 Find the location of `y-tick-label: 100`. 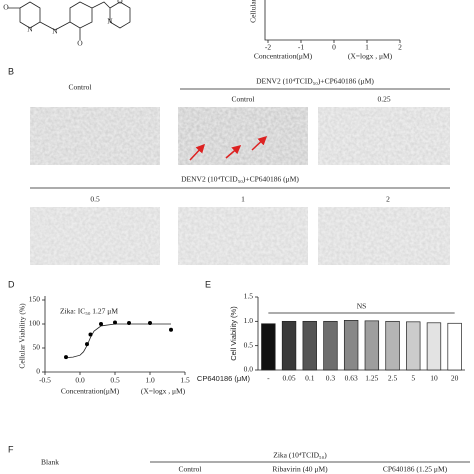

y-tick-label: 100 is located at coordinates (35, 323).